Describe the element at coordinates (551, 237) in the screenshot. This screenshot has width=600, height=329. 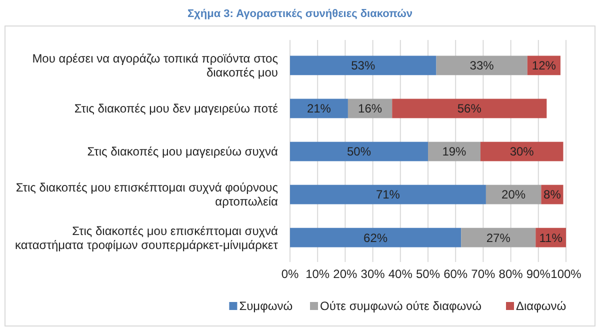
I see `data-label: 11%` at that location.